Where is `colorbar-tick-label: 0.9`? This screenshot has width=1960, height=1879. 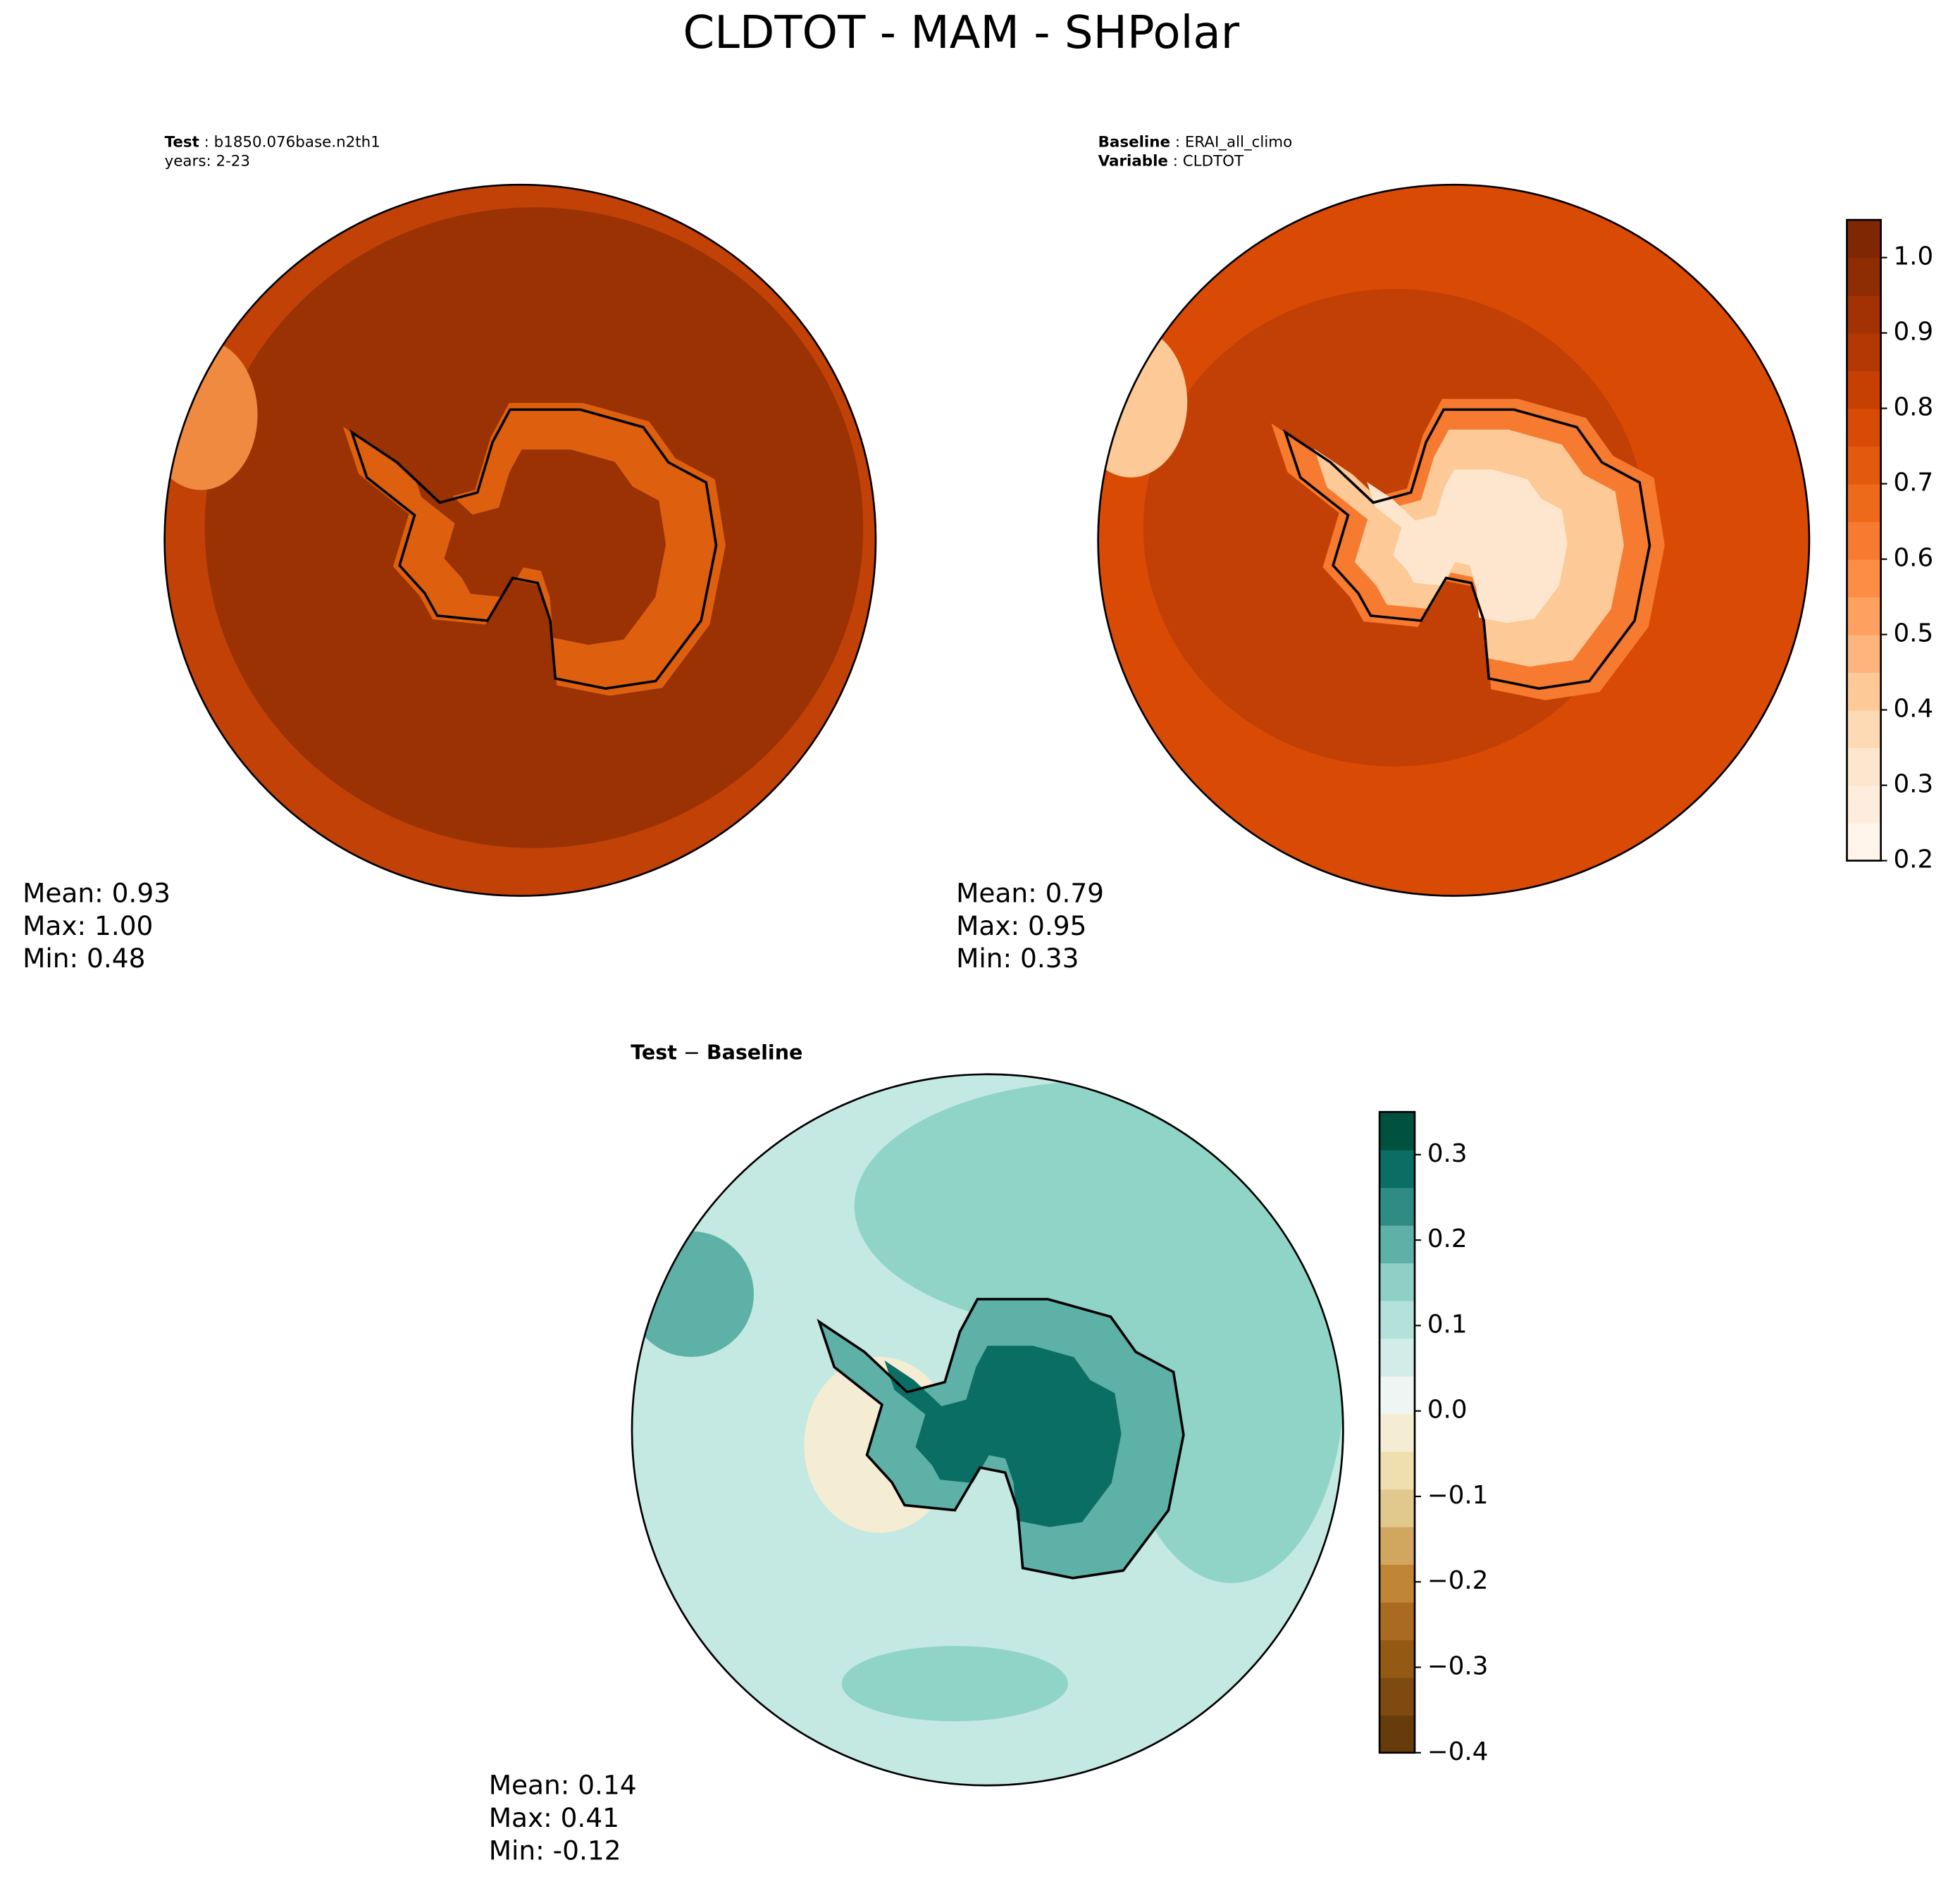 colorbar-tick-label: 0.9 is located at coordinates (1913, 332).